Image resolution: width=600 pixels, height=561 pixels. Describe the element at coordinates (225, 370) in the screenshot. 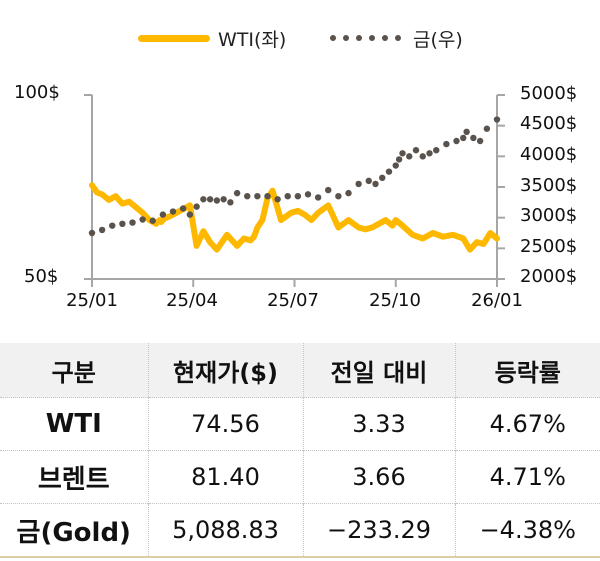

I see `header-current-price: 현재가($)` at that location.